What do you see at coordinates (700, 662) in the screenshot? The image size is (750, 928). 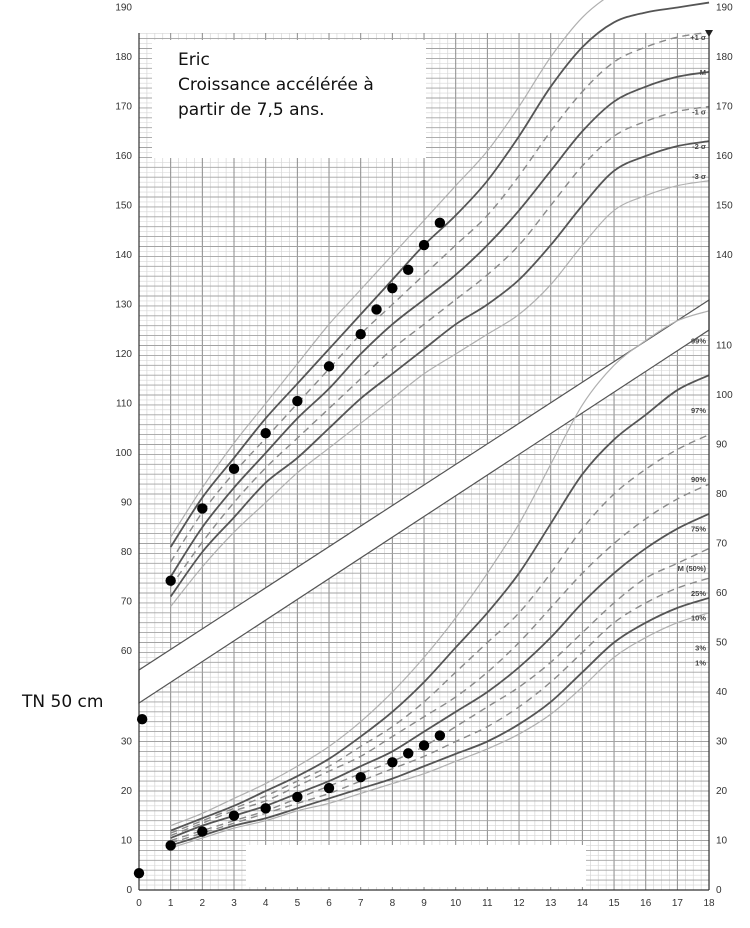 I see `weight-curve-label: 1%` at bounding box center [700, 662].